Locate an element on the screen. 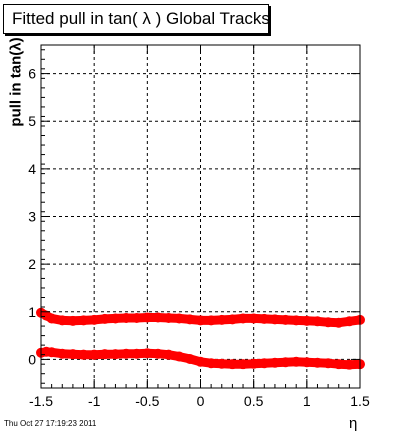  data-markers is located at coordinates (200, 338).